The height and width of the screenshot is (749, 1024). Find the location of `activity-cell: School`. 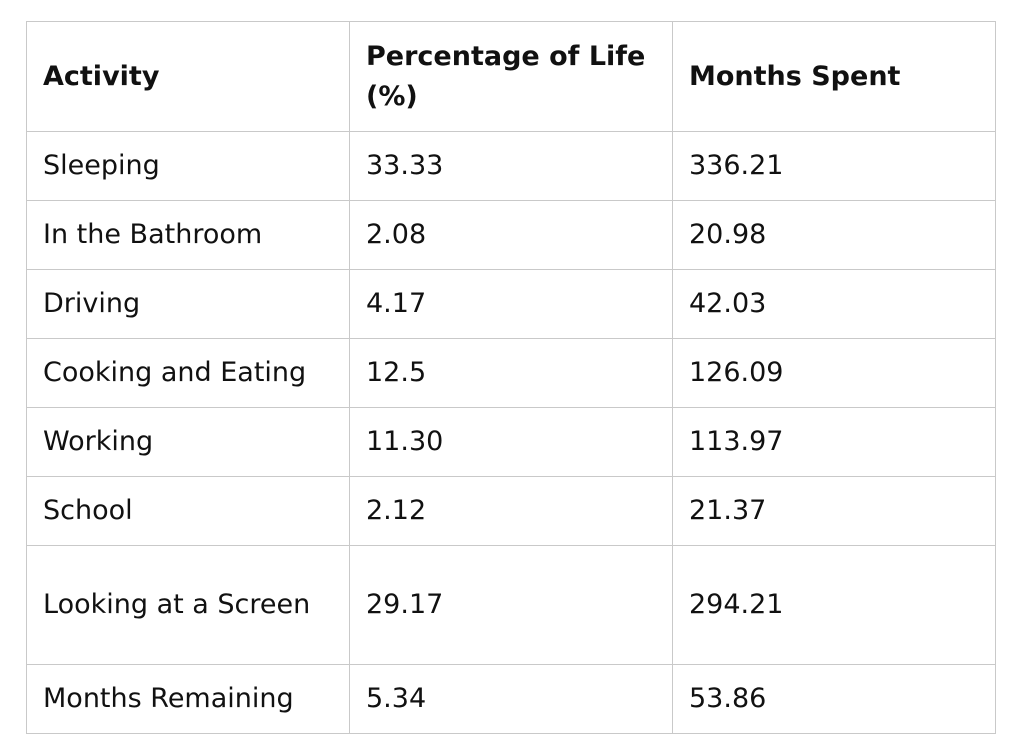

activity-cell: School is located at coordinates (188, 511).